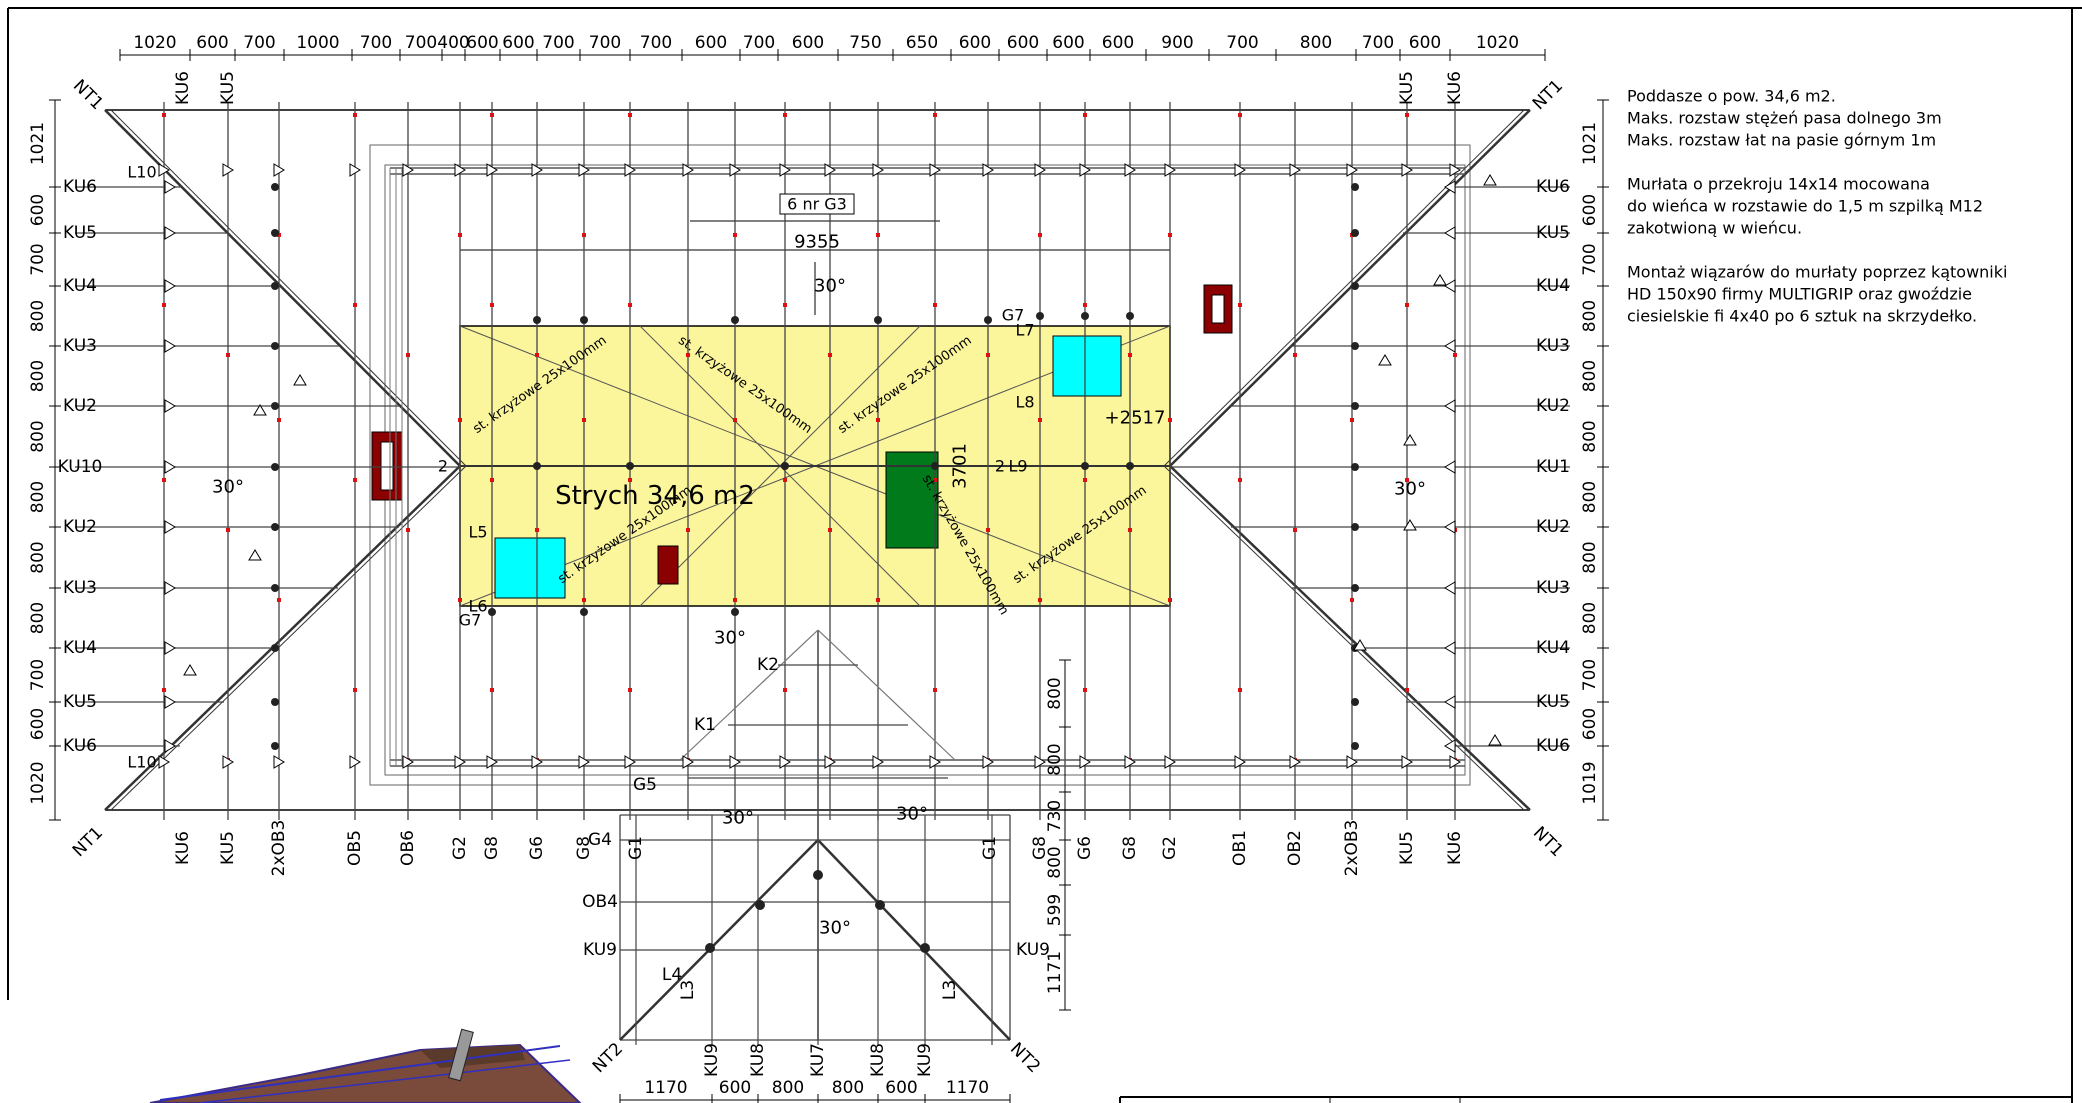 Image resolution: width=2082 pixels, height=1103 pixels. I want to click on dimension-value-left: 700, so click(38, 675).